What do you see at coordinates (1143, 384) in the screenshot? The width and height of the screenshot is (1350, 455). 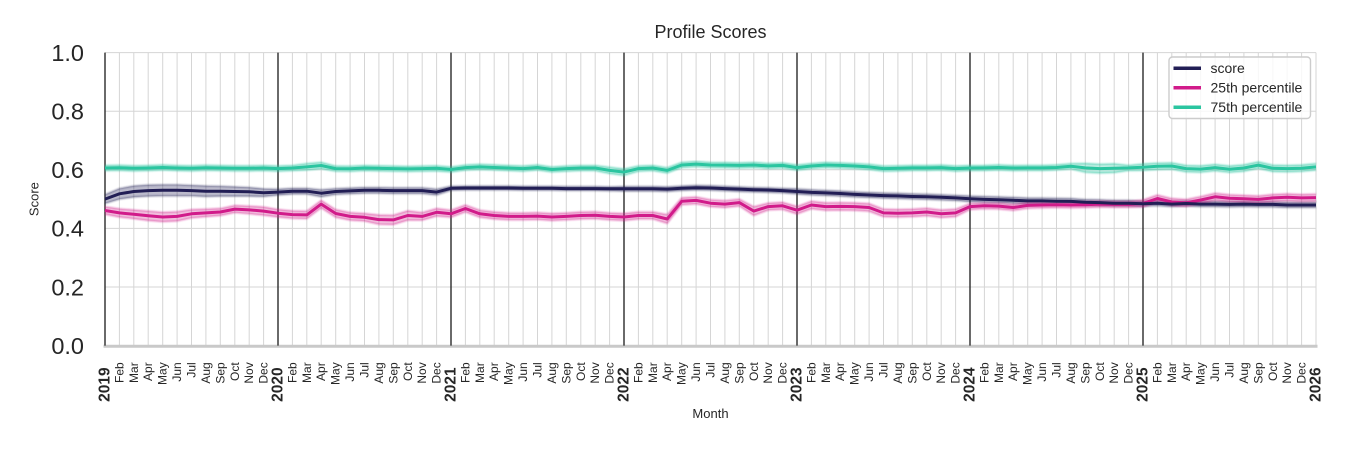 I see `svg-text: 2025` at bounding box center [1143, 384].